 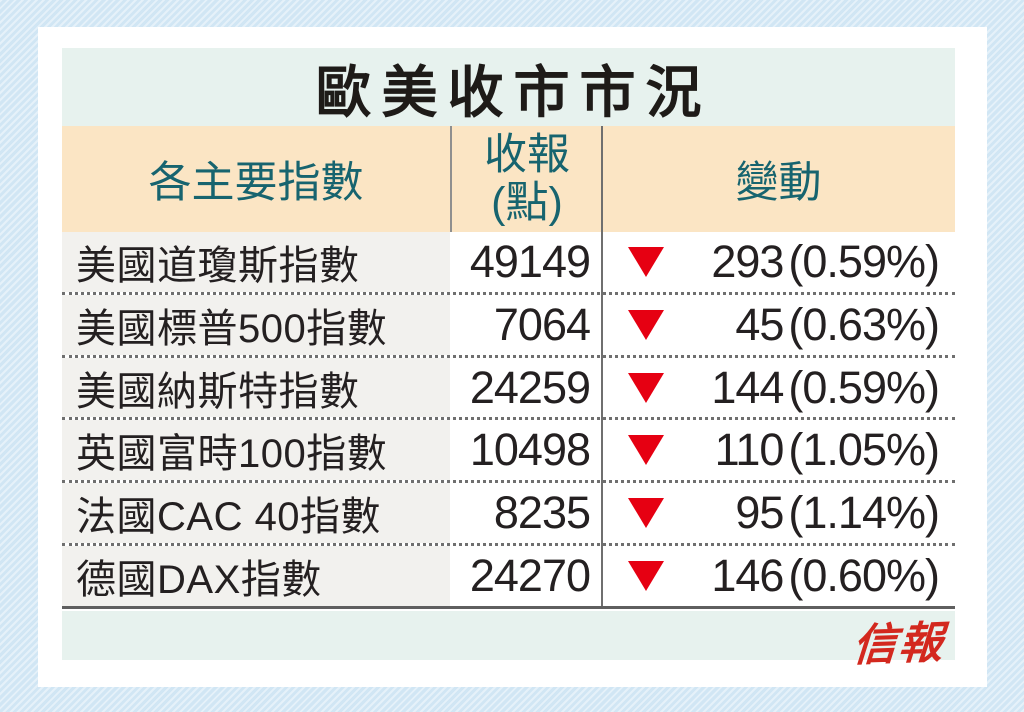 What do you see at coordinates (530, 387) in the screenshot?
I see `close-value: 24259` at bounding box center [530, 387].